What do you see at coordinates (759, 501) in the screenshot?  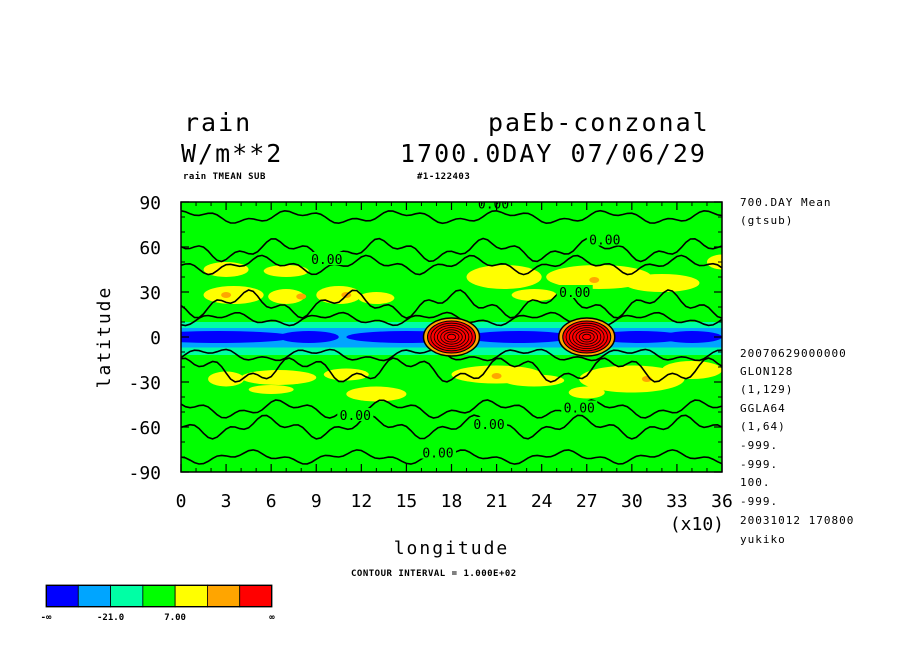 I see `side-info-missing-3: -999.` at bounding box center [759, 501].